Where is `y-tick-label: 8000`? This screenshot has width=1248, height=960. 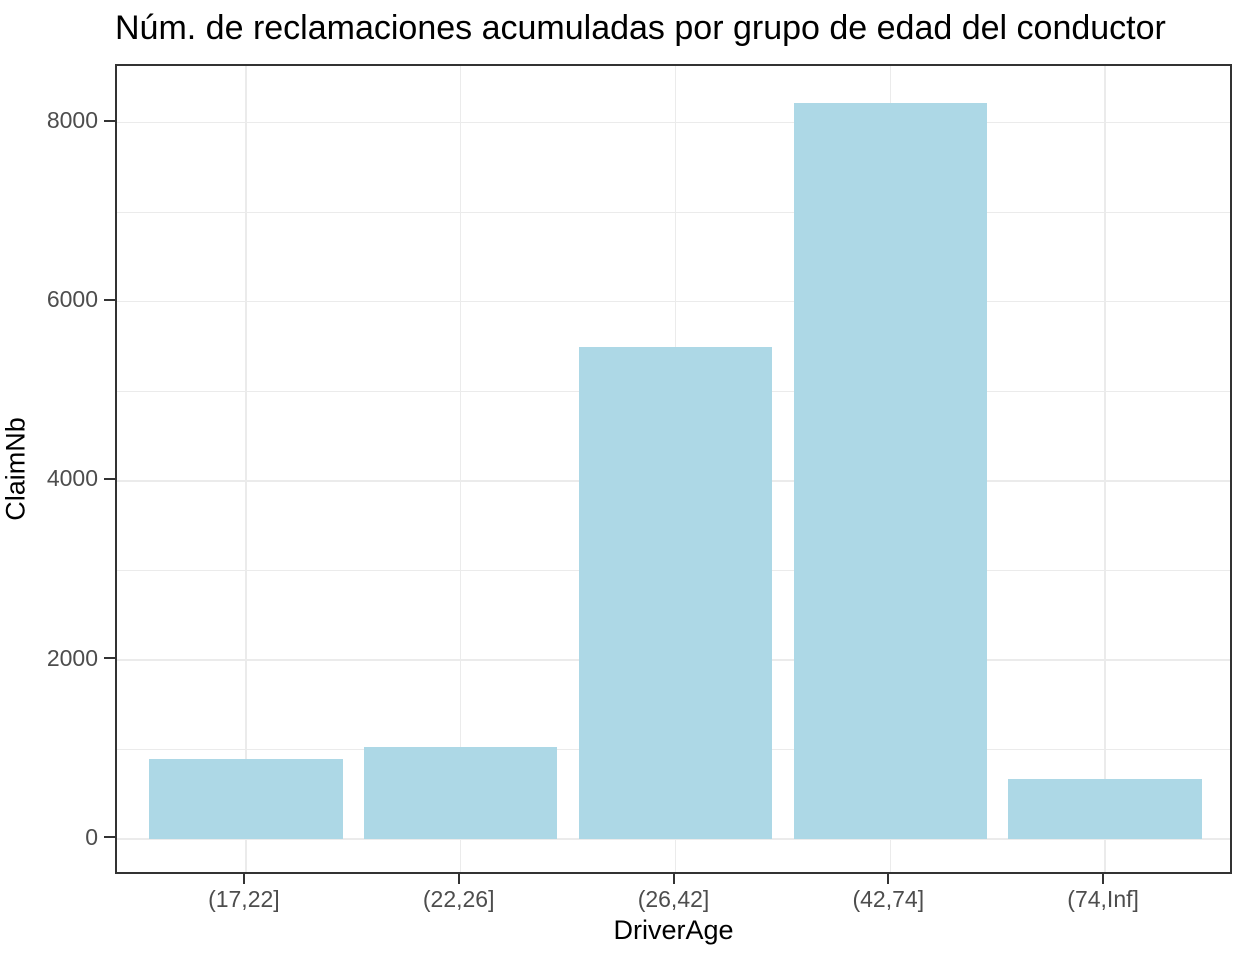
y-tick-label: 8000 is located at coordinates (72, 120).